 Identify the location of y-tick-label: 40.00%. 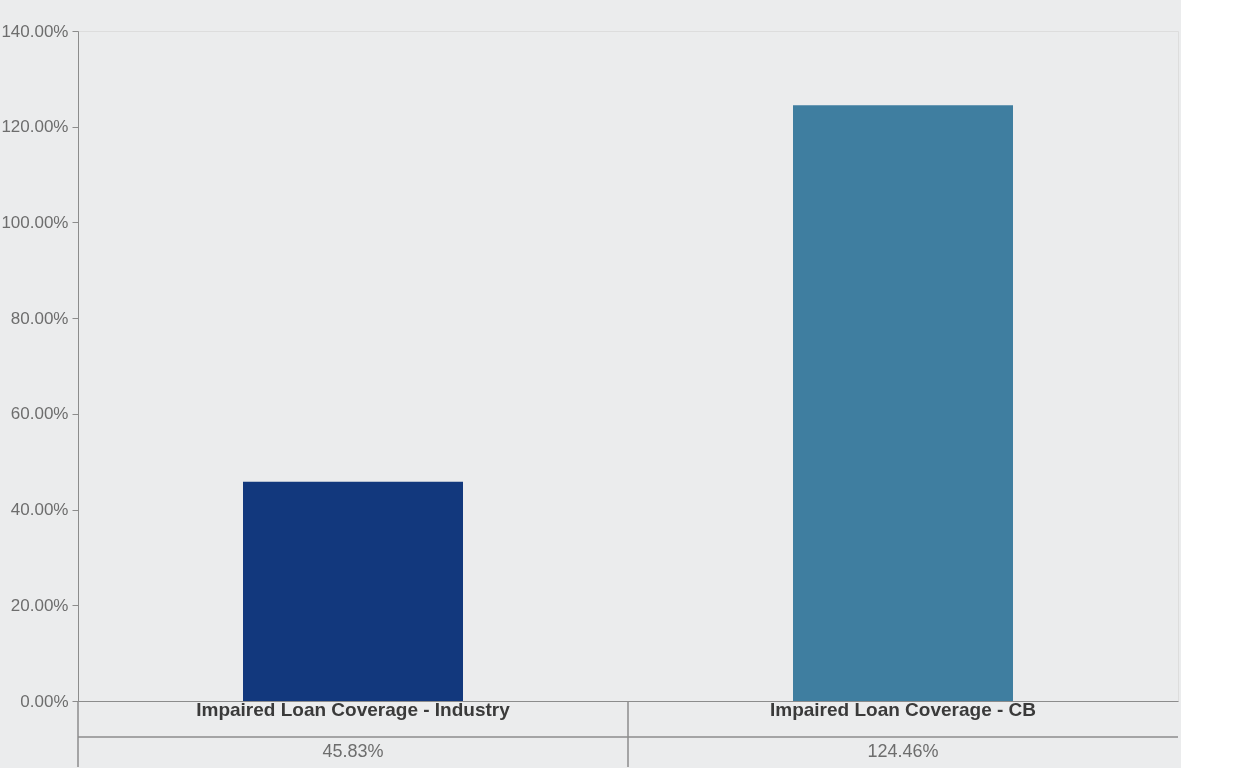
(39, 510).